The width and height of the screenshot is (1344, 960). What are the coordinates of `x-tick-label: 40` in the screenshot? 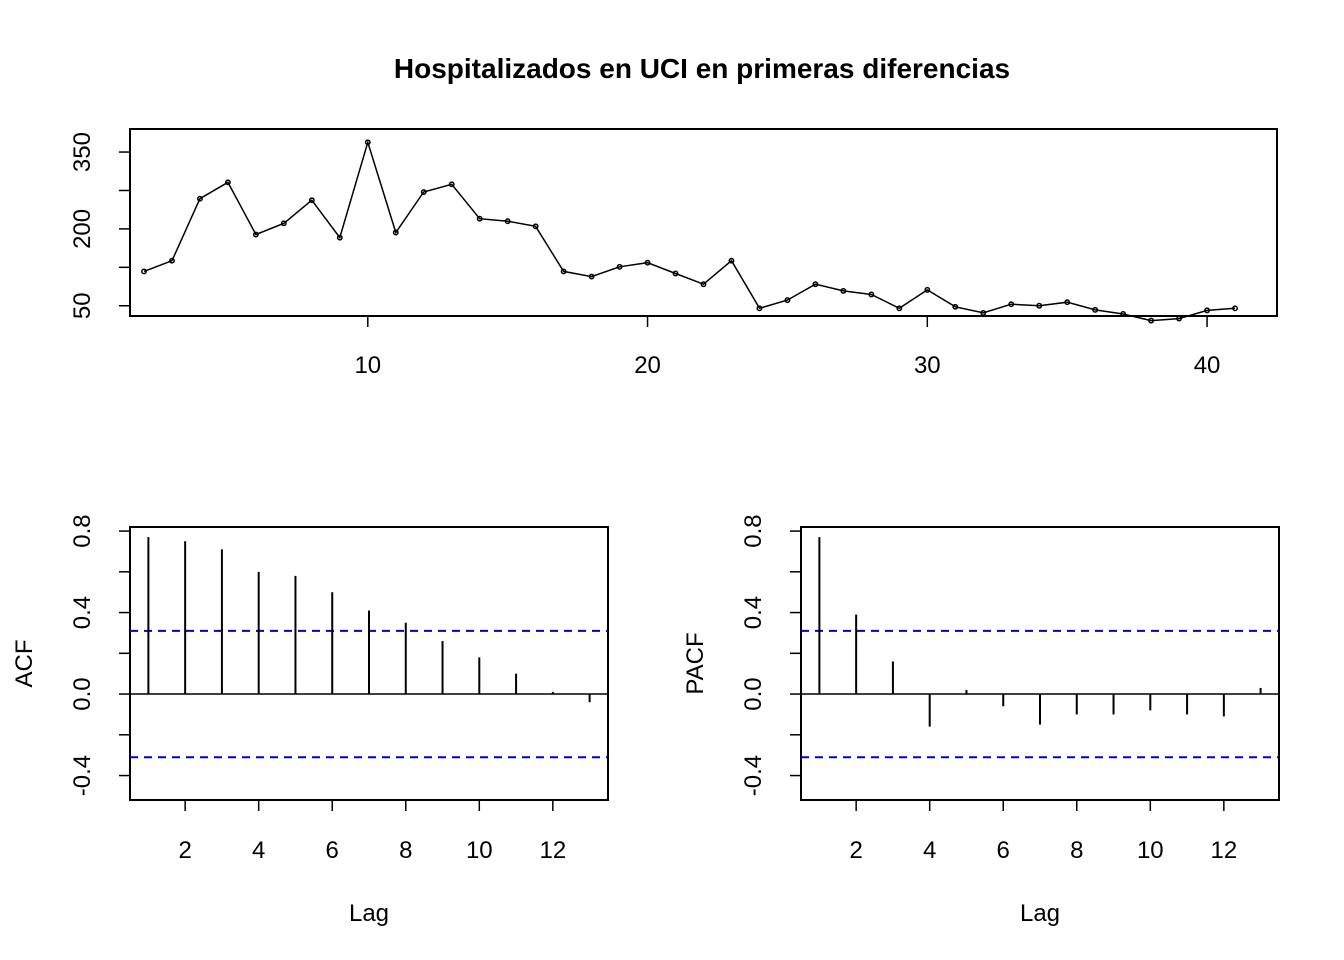 It's located at (1207, 365).